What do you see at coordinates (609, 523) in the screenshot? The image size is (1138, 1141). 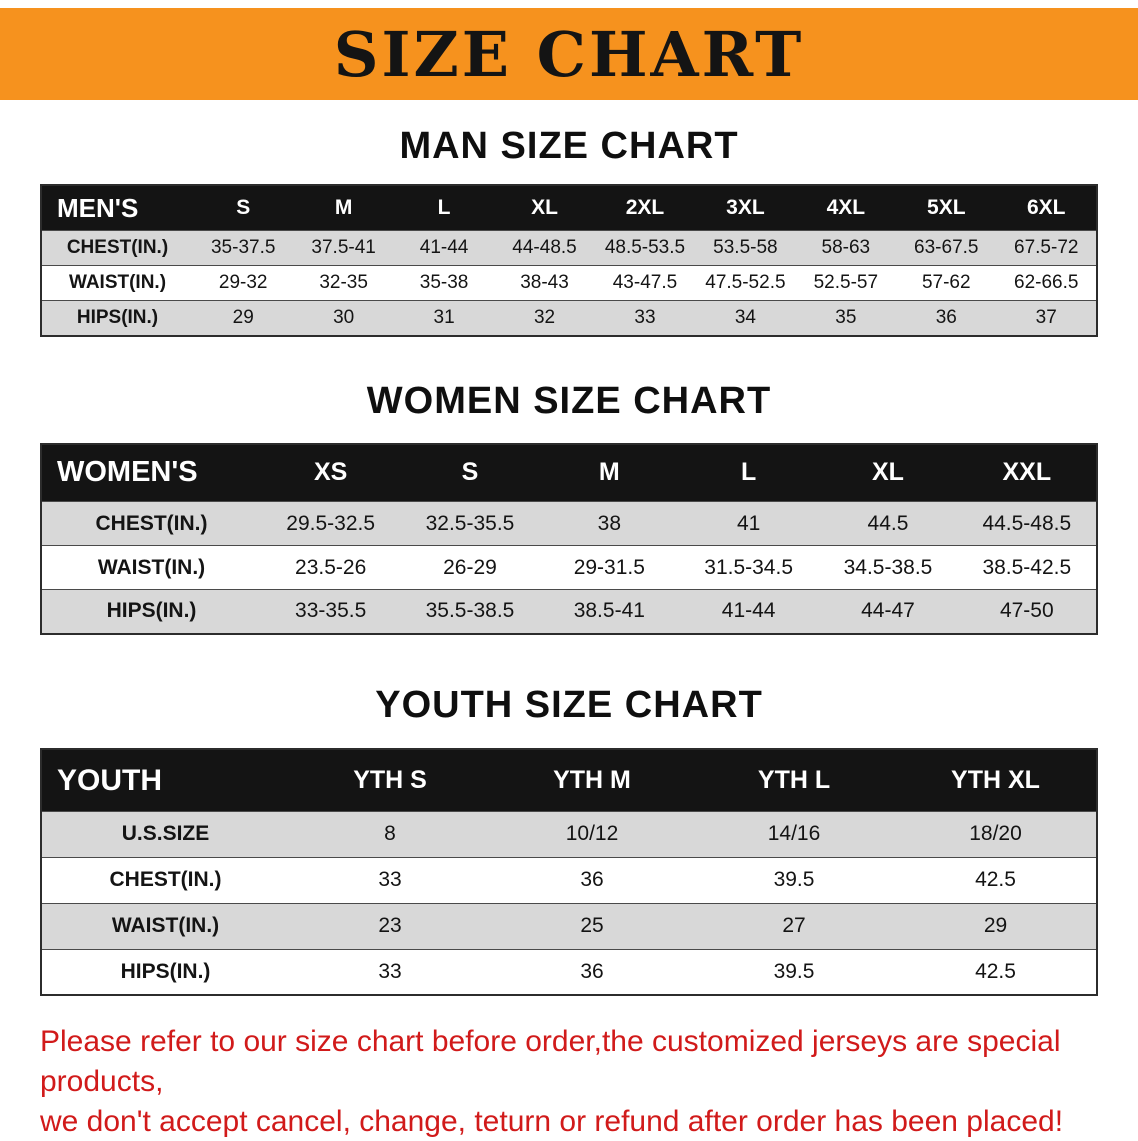 I see `value-cell: 38` at bounding box center [609, 523].